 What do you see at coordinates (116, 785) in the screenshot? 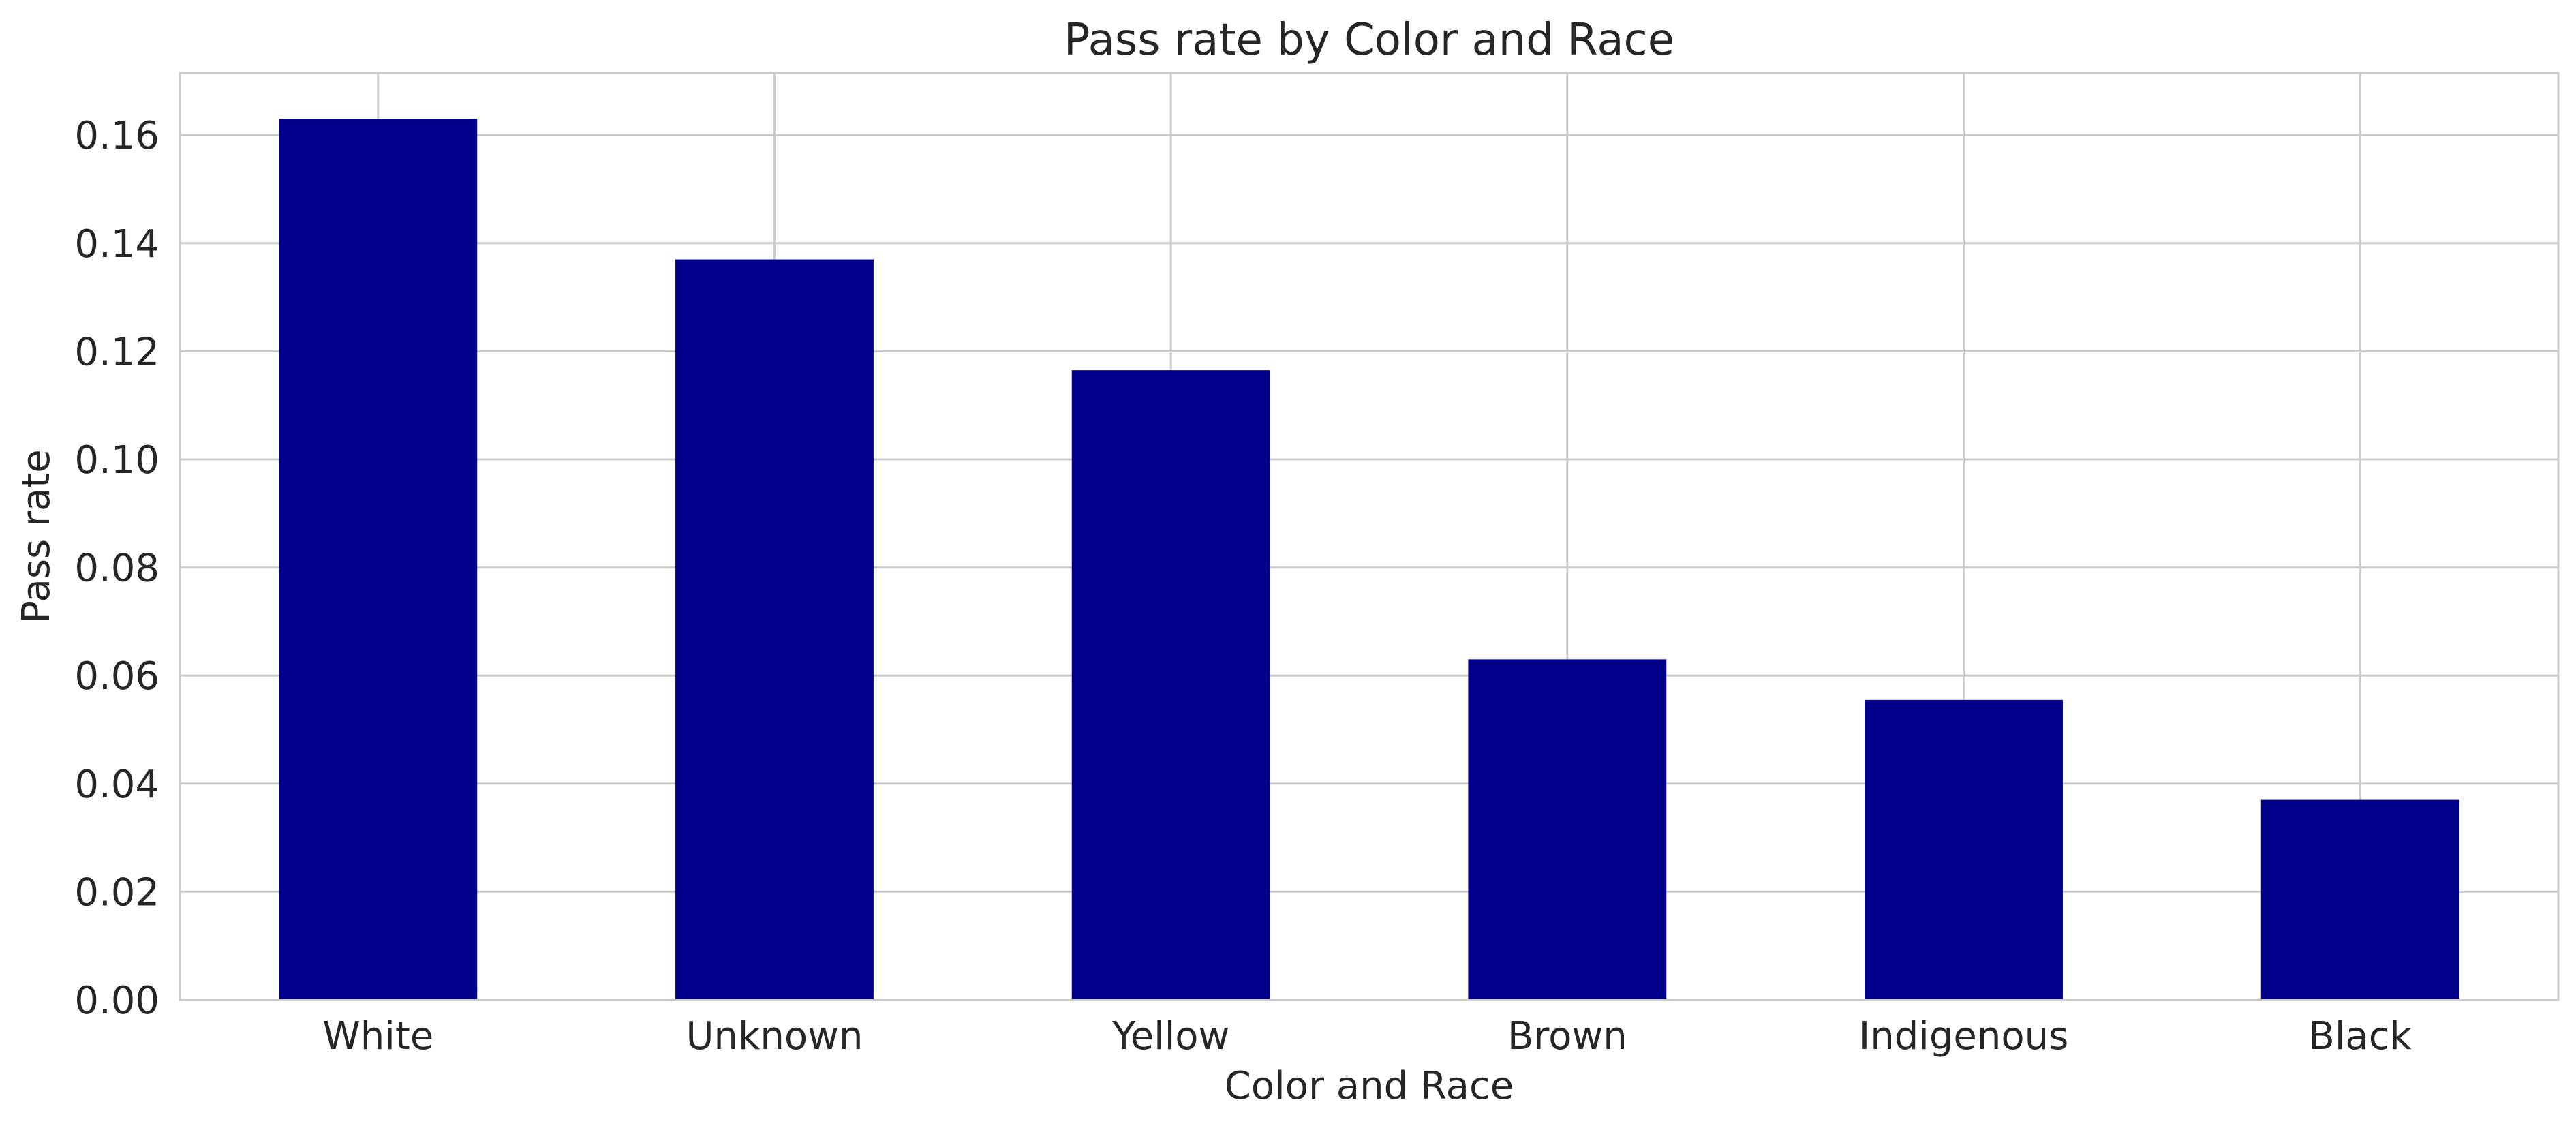
I see `y-tick-label: 0.04` at bounding box center [116, 785].